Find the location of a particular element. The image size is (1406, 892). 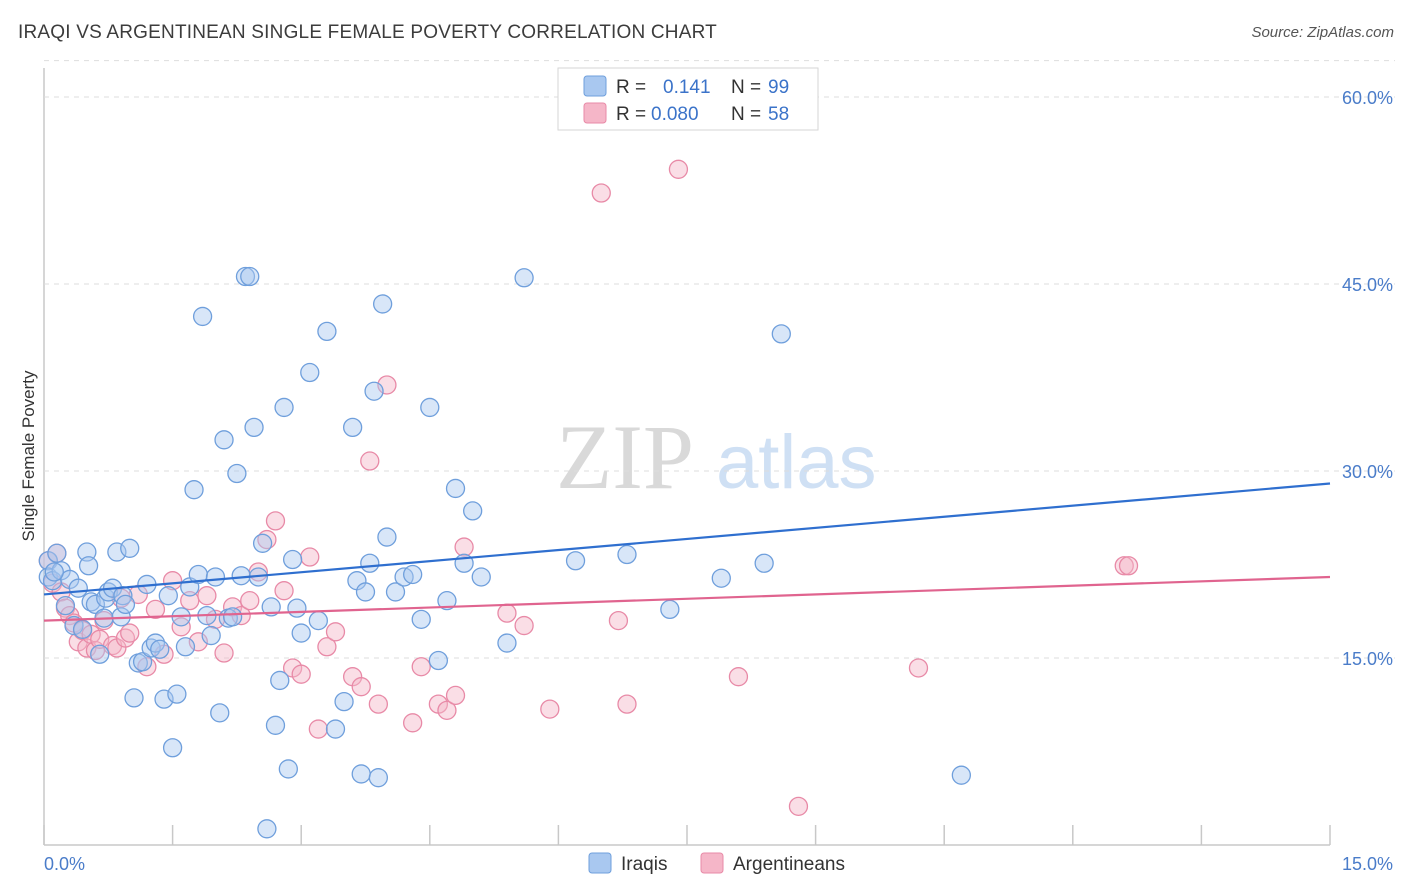

legend-n-value-iraqis: 99 is located at coordinates (778, 87).